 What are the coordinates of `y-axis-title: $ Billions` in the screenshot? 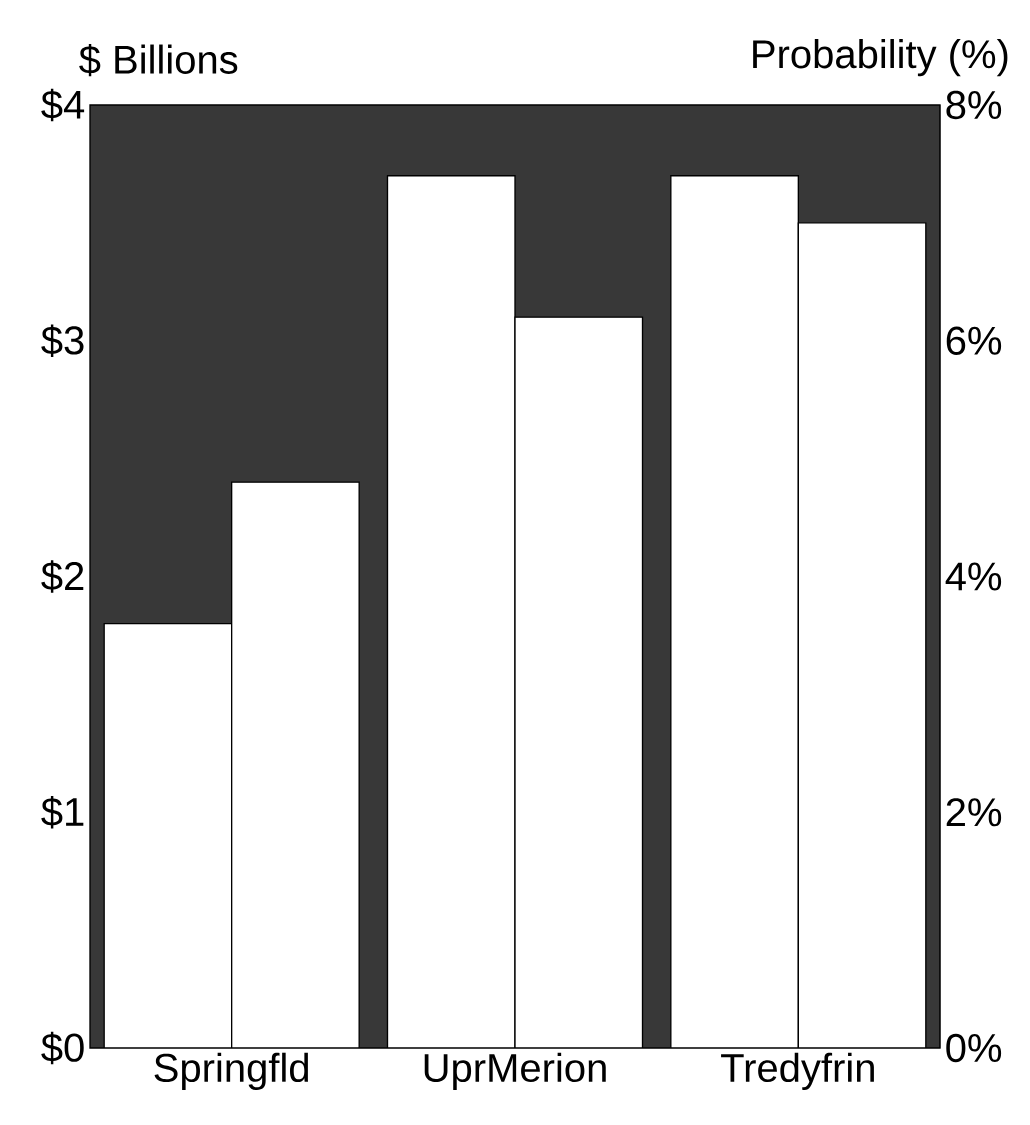 It's located at (158, 60).